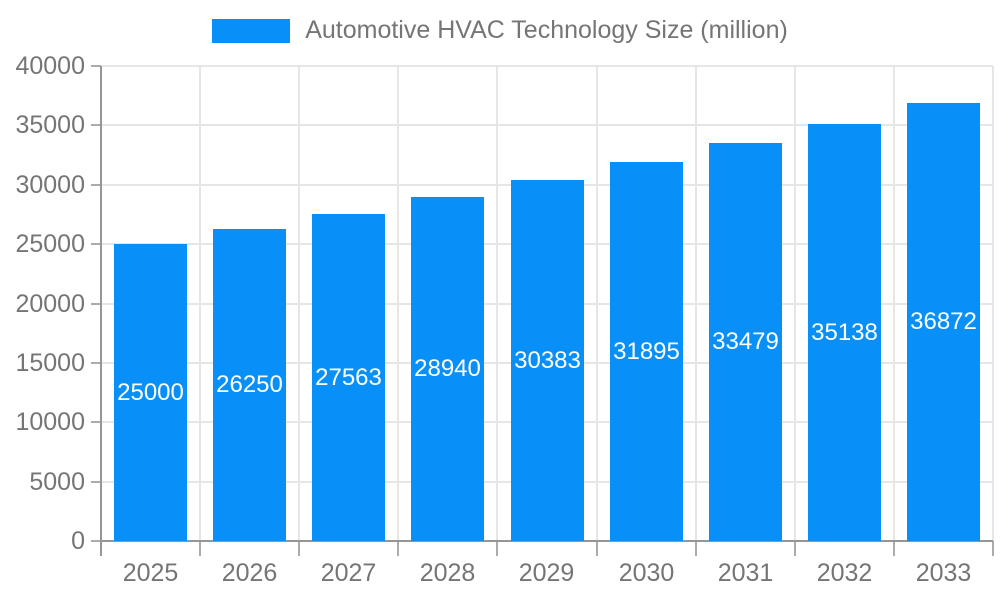  I want to click on y-axis-tick-label: 0, so click(78, 541).